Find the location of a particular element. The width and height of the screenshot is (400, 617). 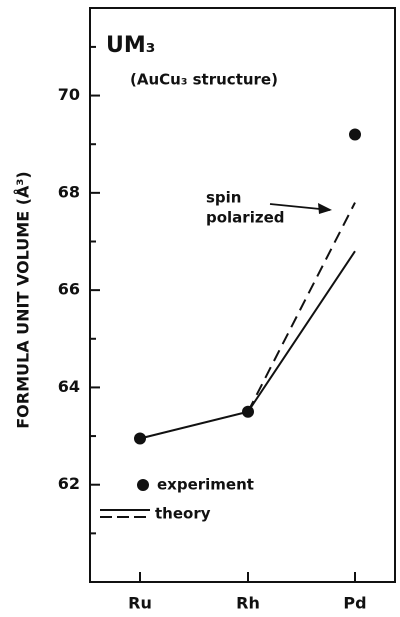

legend-marker is located at coordinates (143, 485).